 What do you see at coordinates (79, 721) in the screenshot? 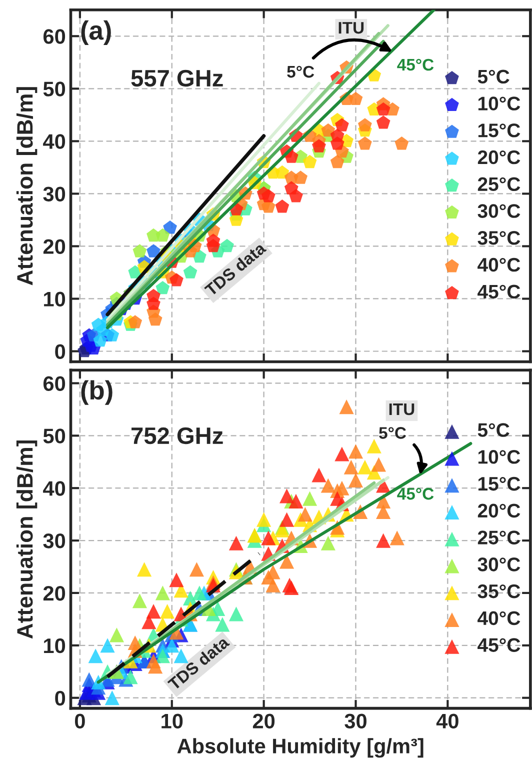
I see `x-tick-label: 0` at bounding box center [79, 721].